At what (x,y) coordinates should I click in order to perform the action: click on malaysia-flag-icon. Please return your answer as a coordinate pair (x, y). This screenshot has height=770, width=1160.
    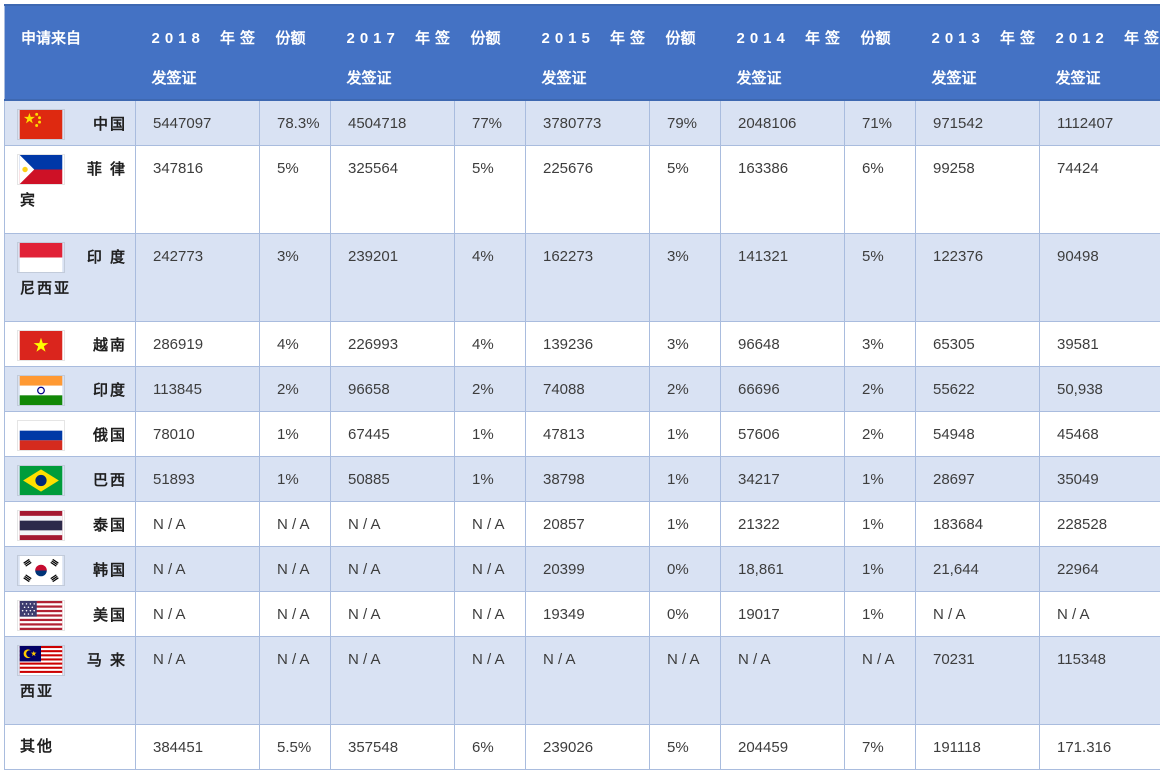
    Looking at the image, I should click on (41, 660).